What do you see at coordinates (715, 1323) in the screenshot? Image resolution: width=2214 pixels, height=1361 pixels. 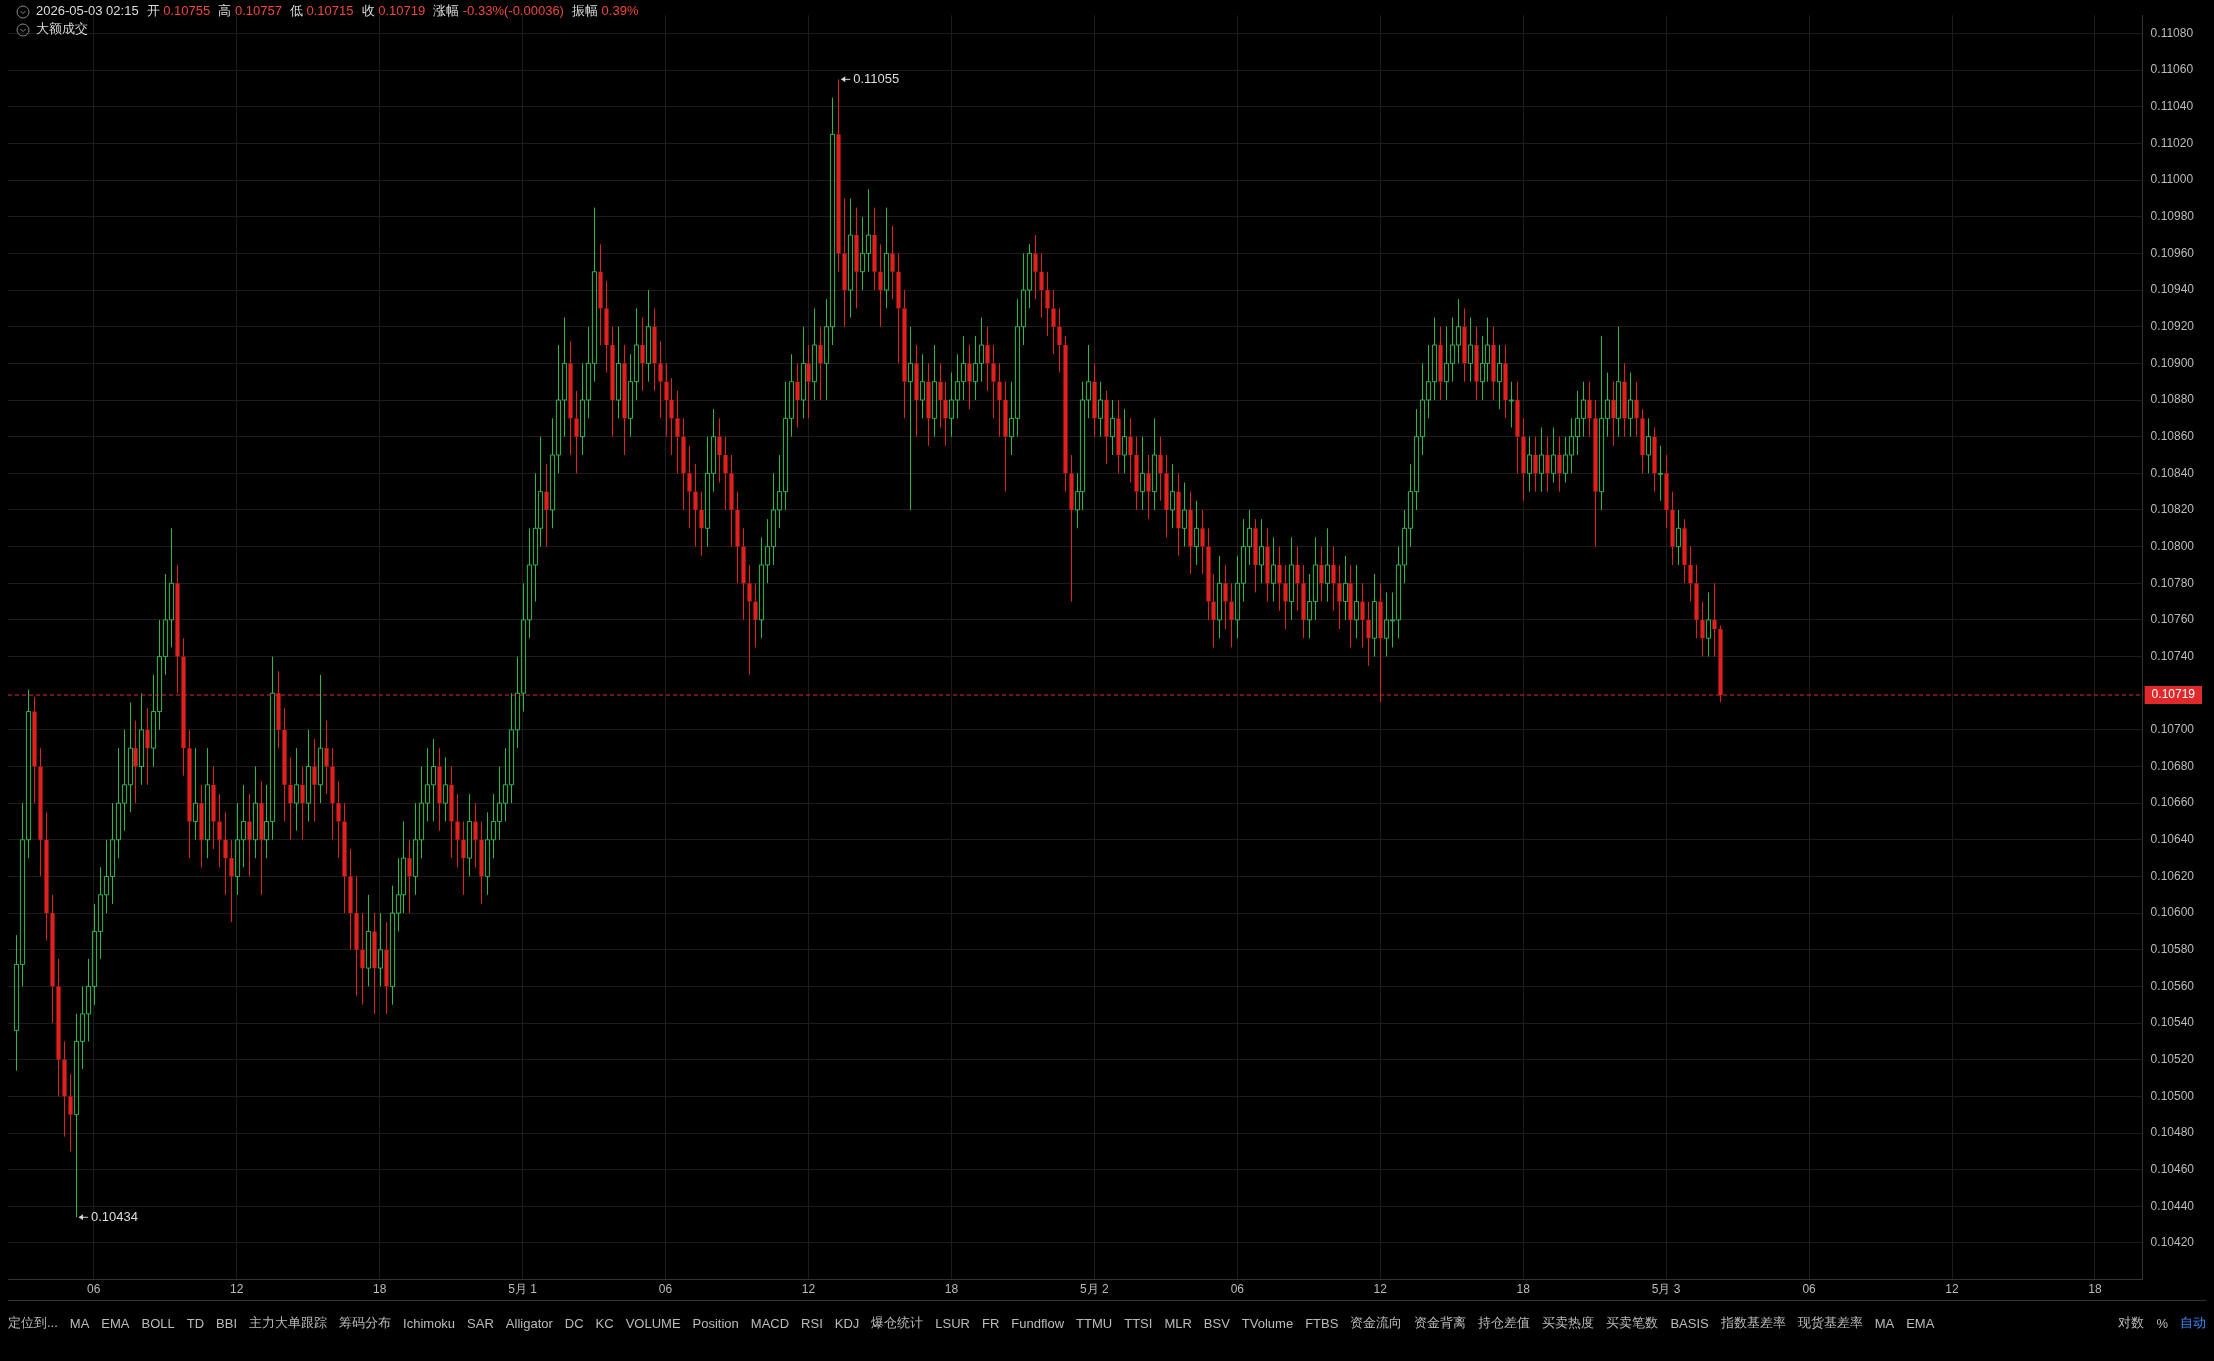 I see `text: Position` at bounding box center [715, 1323].